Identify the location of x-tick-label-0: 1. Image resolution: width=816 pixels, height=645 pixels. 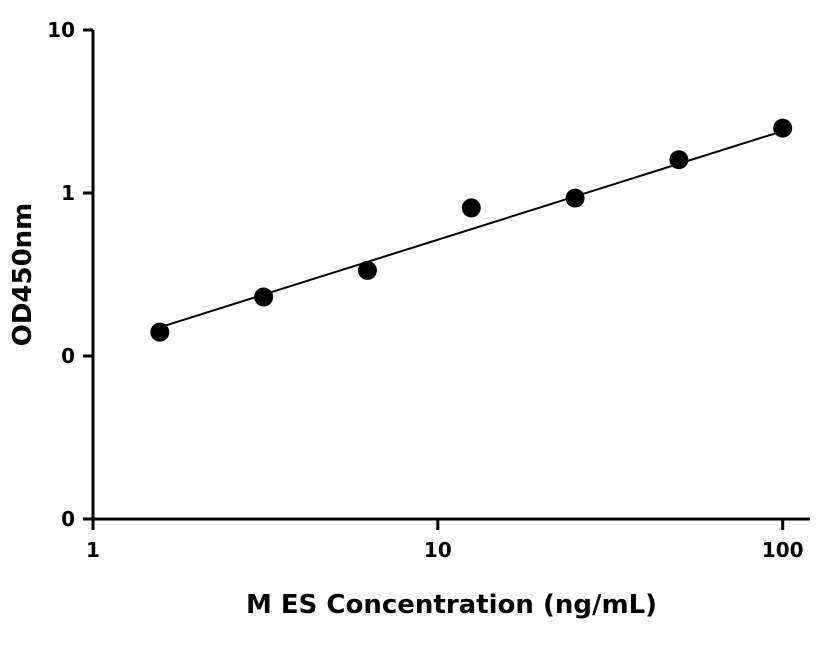
(93, 550).